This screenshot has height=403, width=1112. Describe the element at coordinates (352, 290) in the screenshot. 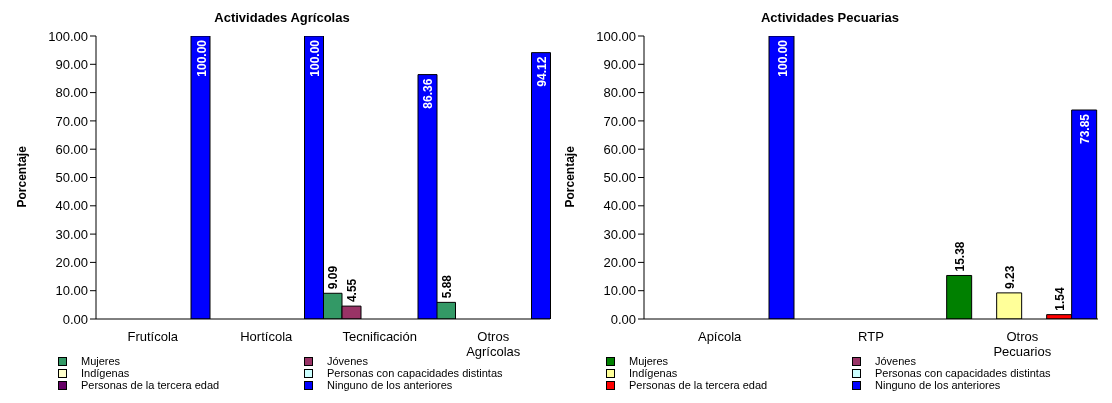

I see `data-label: 4.55` at that location.